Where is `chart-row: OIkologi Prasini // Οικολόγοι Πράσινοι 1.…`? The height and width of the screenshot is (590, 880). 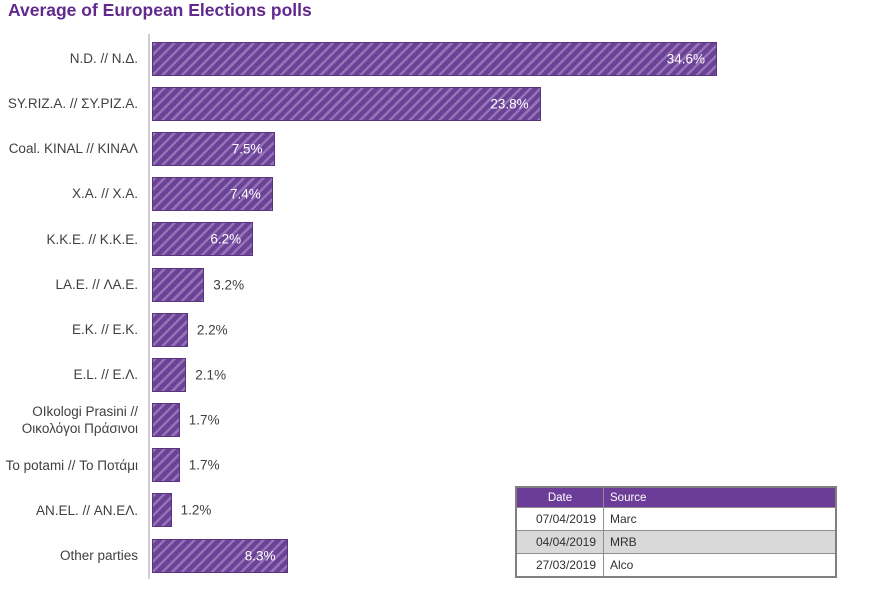 chart-row: OIkologi Prasini // Οικολόγοι Πράσινοι 1.… is located at coordinates (440, 420).